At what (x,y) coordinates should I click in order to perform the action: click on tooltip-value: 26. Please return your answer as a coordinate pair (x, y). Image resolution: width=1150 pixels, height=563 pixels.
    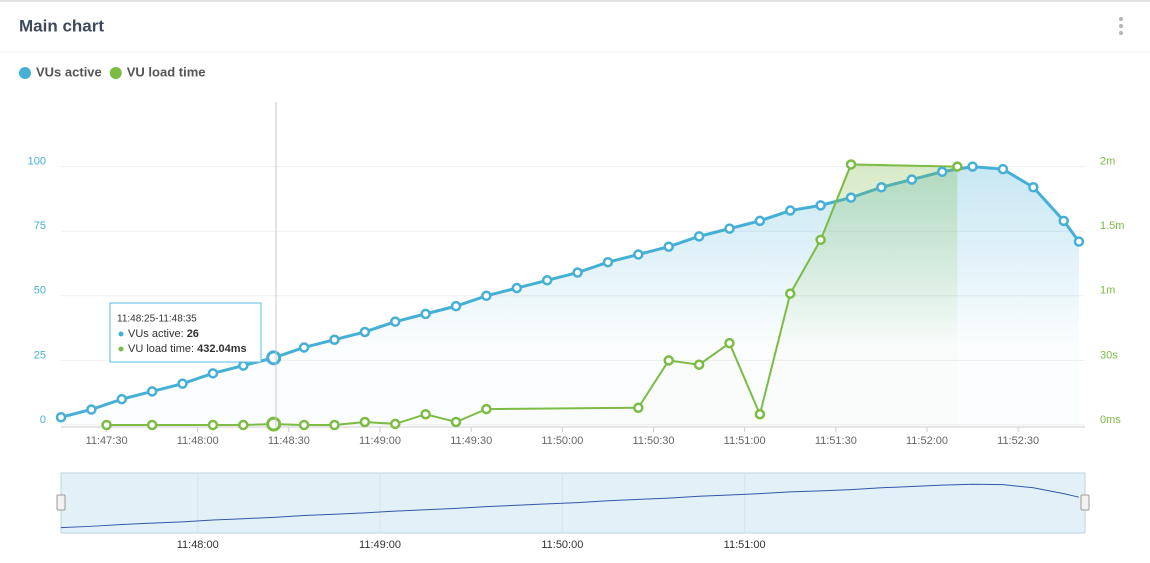
    Looking at the image, I should click on (193, 334).